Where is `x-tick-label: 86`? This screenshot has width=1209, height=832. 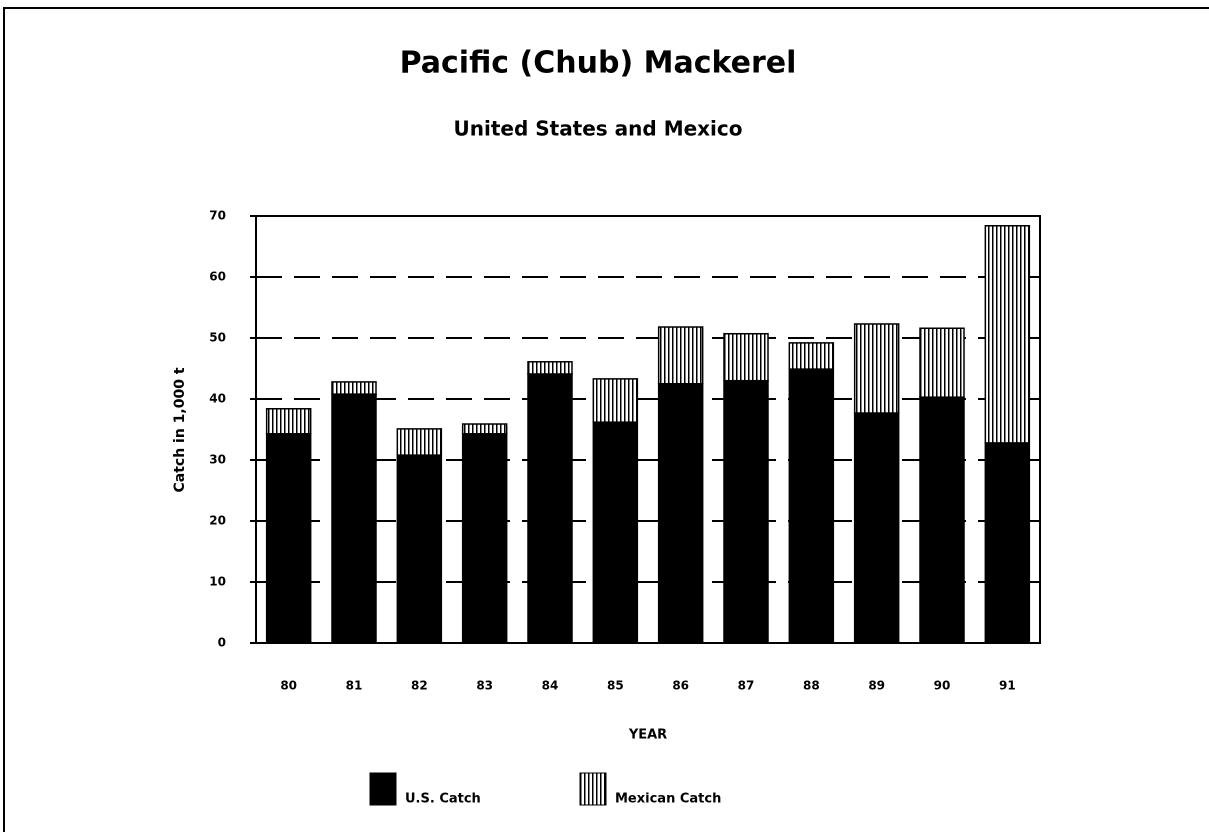 x-tick-label: 86 is located at coordinates (680, 686).